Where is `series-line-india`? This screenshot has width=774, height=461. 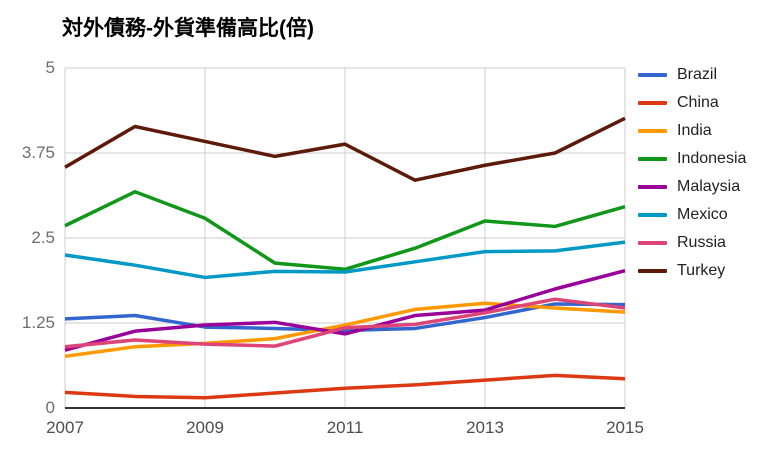 series-line-india is located at coordinates (345, 330).